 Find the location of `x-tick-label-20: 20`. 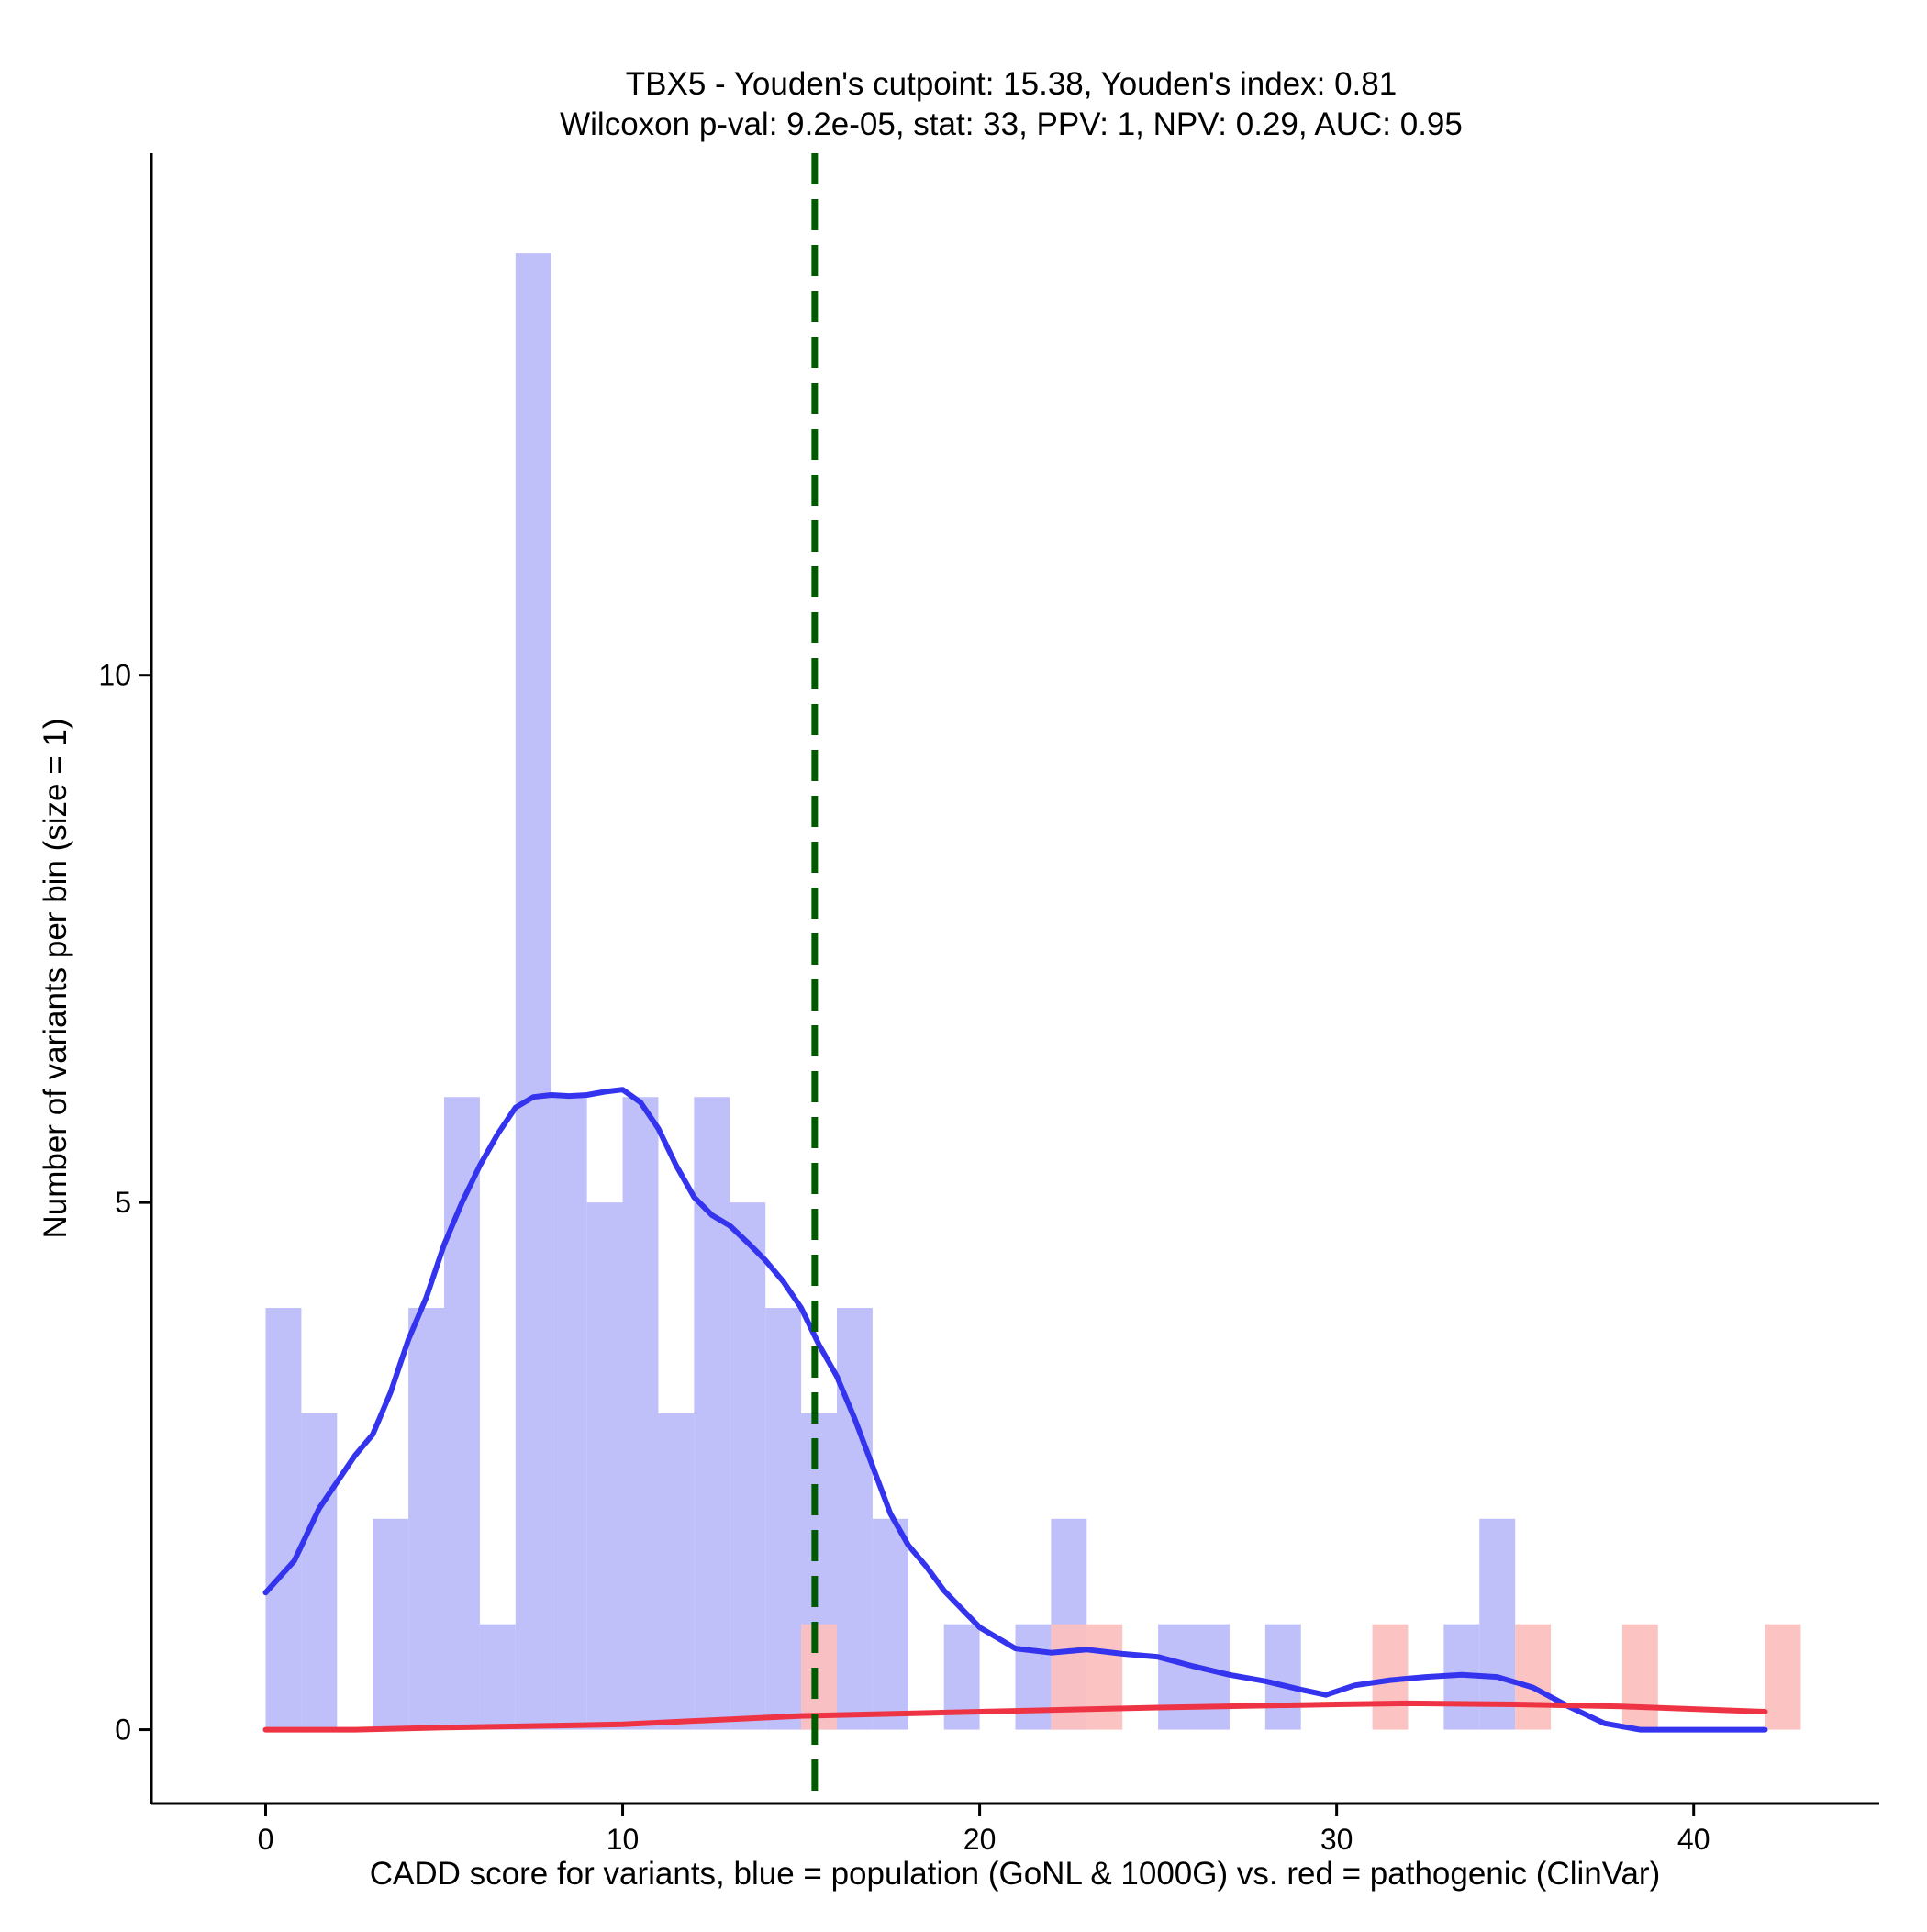

x-tick-label-20: 20 is located at coordinates (980, 1839).